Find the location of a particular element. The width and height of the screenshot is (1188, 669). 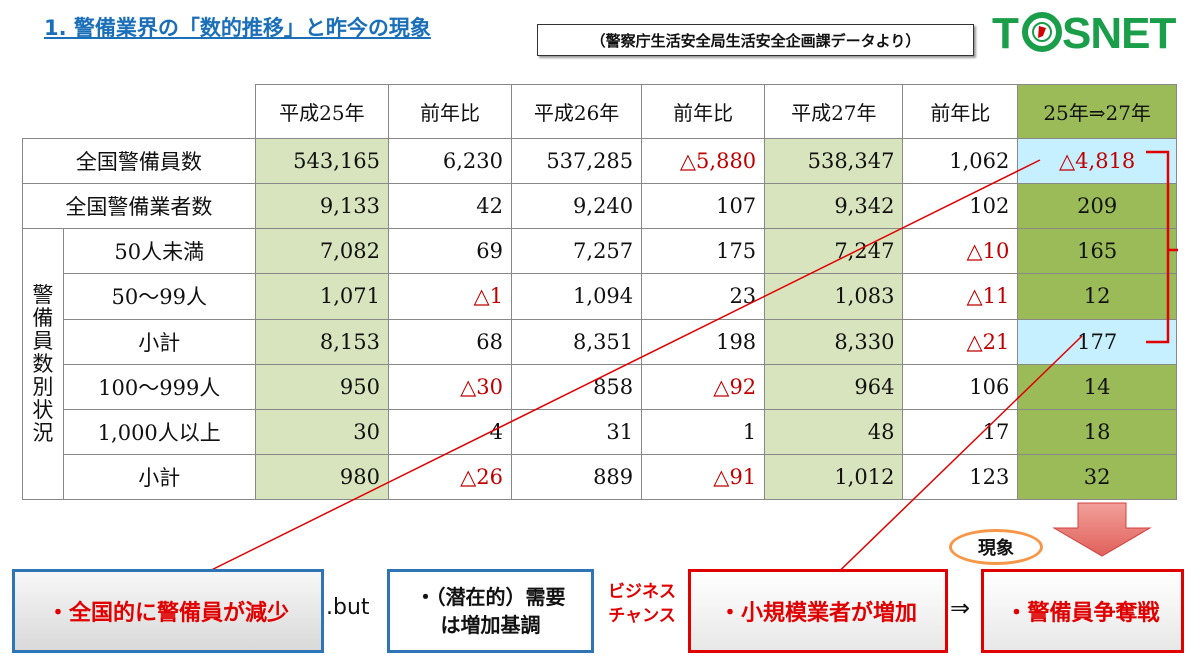

table-cell: 12 is located at coordinates (1097, 296).